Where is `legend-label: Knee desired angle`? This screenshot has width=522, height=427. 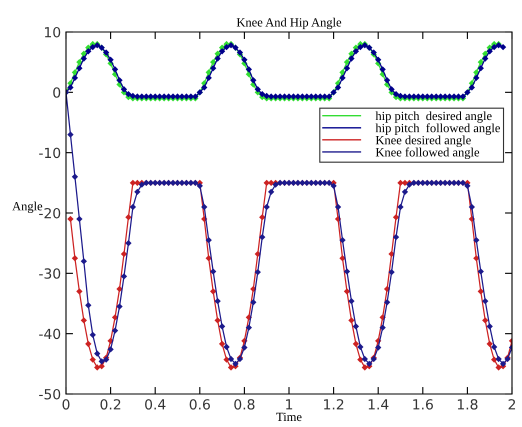 legend-label: Knee desired angle is located at coordinates (423, 141).